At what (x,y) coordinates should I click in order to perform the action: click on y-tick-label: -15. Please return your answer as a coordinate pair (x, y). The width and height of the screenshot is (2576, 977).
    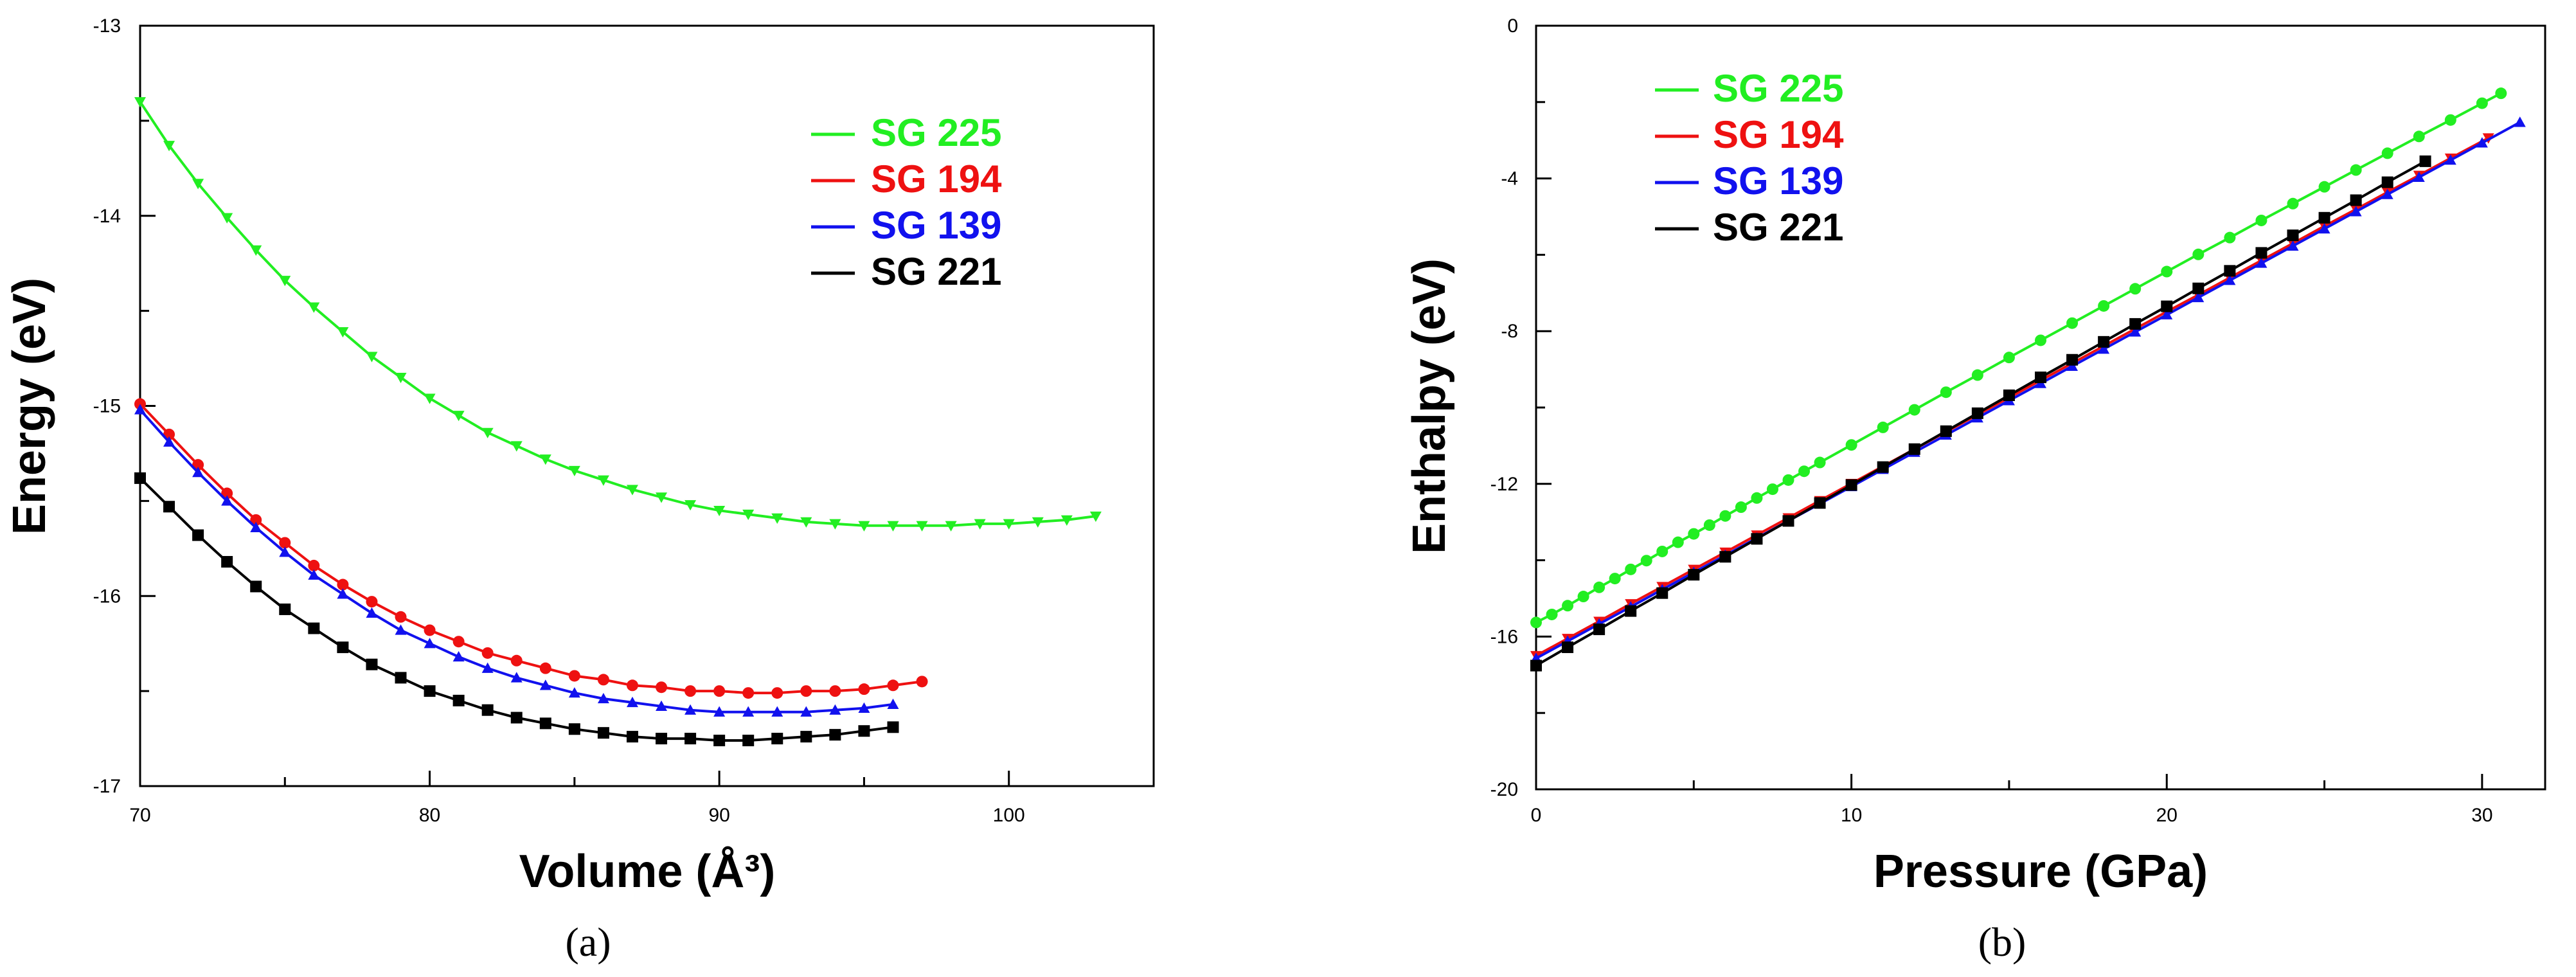
    Looking at the image, I should click on (107, 406).